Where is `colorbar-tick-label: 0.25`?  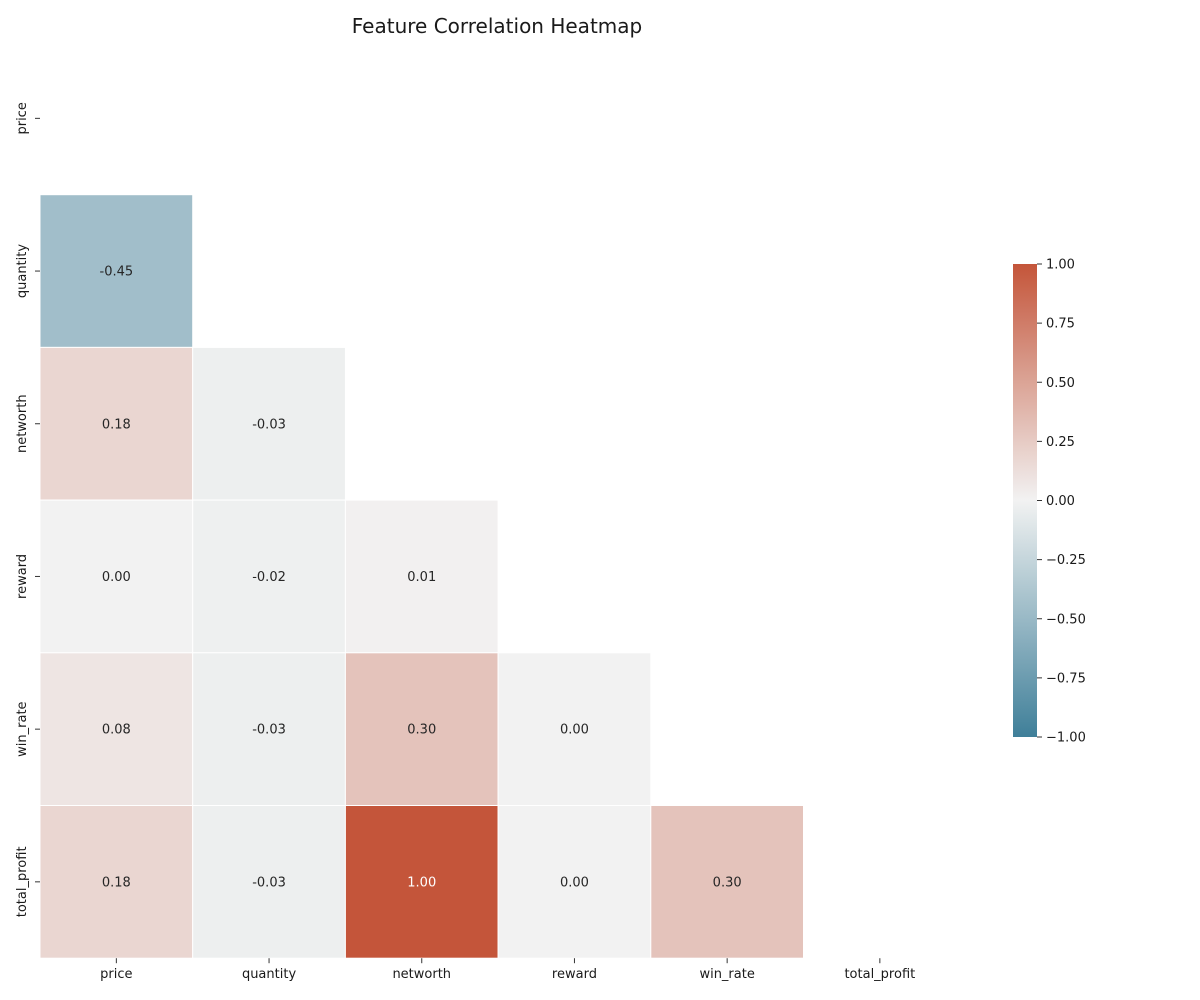
colorbar-tick-label: 0.25 is located at coordinates (1060, 442).